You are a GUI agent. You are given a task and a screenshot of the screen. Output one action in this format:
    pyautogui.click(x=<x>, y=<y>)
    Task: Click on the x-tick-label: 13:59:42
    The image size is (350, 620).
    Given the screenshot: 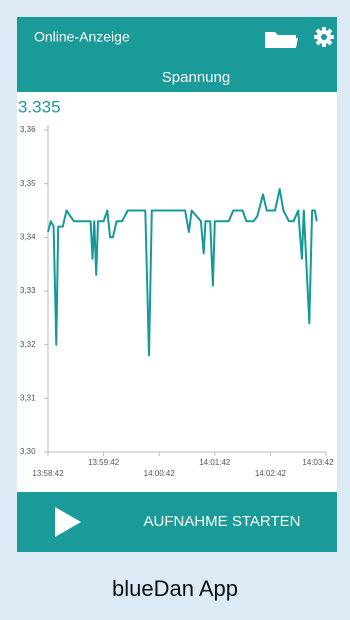 What is the action you would take?
    pyautogui.click(x=104, y=462)
    